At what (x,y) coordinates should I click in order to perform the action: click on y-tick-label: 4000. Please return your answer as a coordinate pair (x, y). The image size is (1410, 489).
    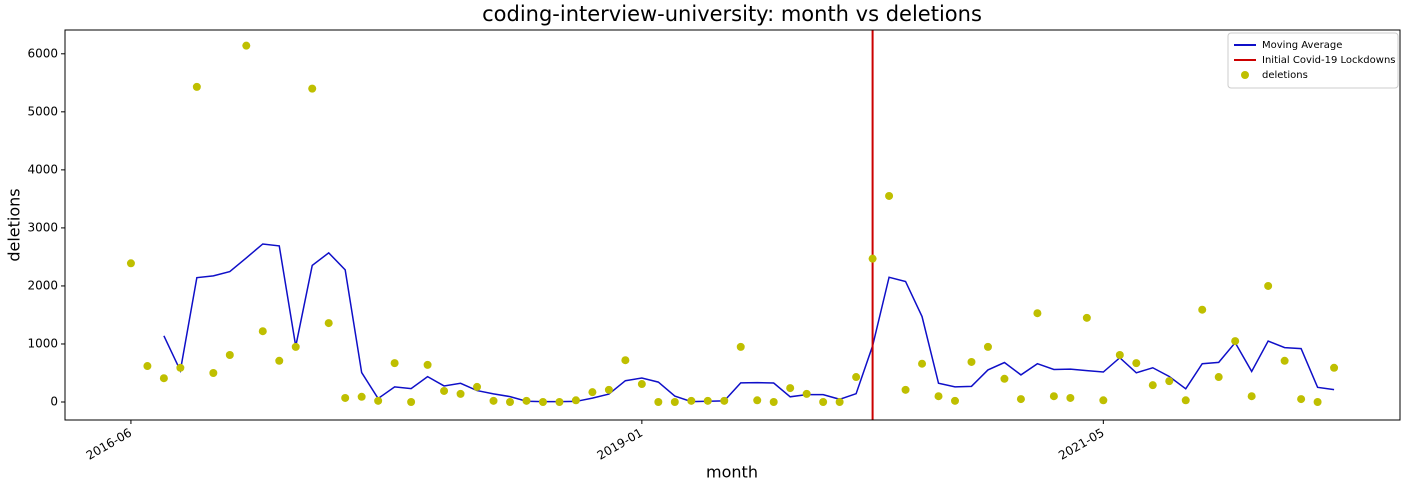
    Looking at the image, I should click on (42, 169).